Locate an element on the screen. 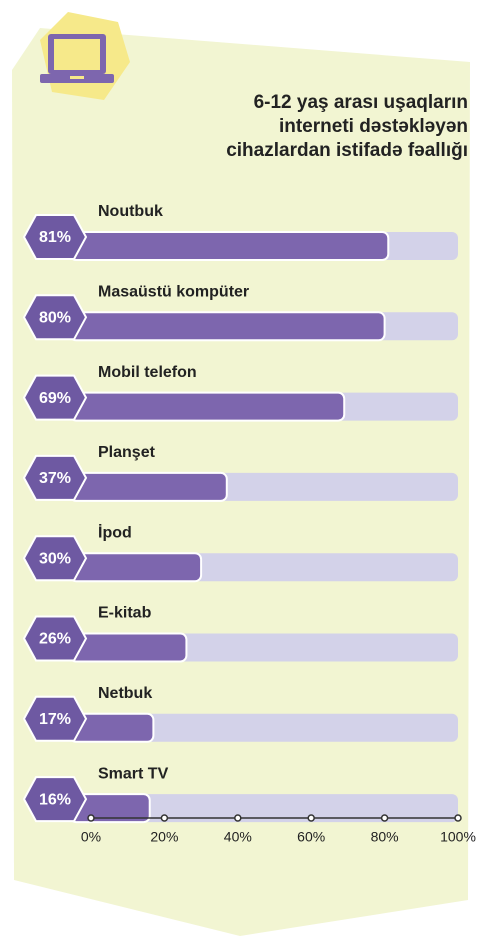  value-label: 69% is located at coordinates (55, 398).